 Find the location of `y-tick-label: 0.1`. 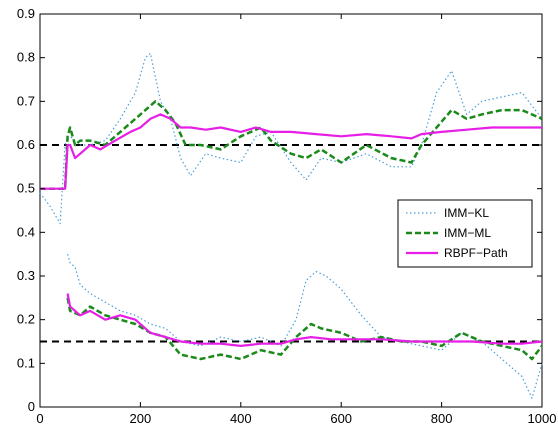

y-tick-label: 0.1 is located at coordinates (26, 362).